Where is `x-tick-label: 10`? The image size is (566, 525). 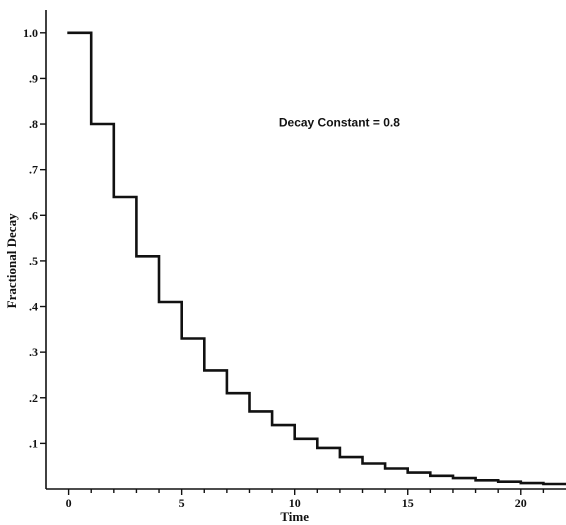 x-tick-label: 10 is located at coordinates (295, 503).